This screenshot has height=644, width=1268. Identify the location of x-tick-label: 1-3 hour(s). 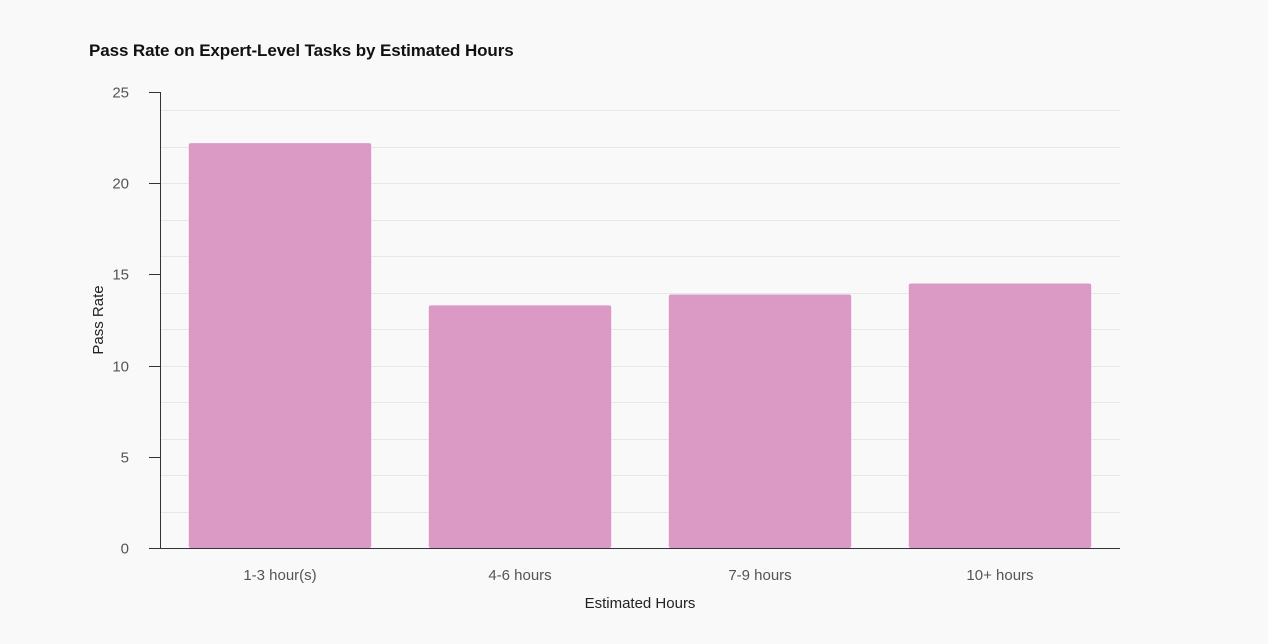
(279, 575).